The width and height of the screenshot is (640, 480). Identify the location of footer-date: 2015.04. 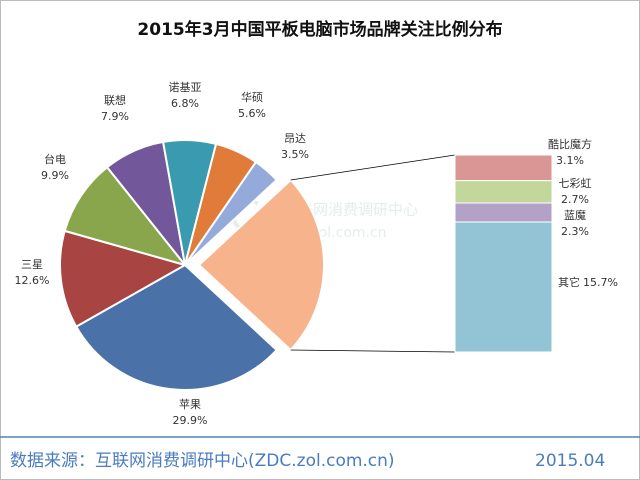
(570, 461).